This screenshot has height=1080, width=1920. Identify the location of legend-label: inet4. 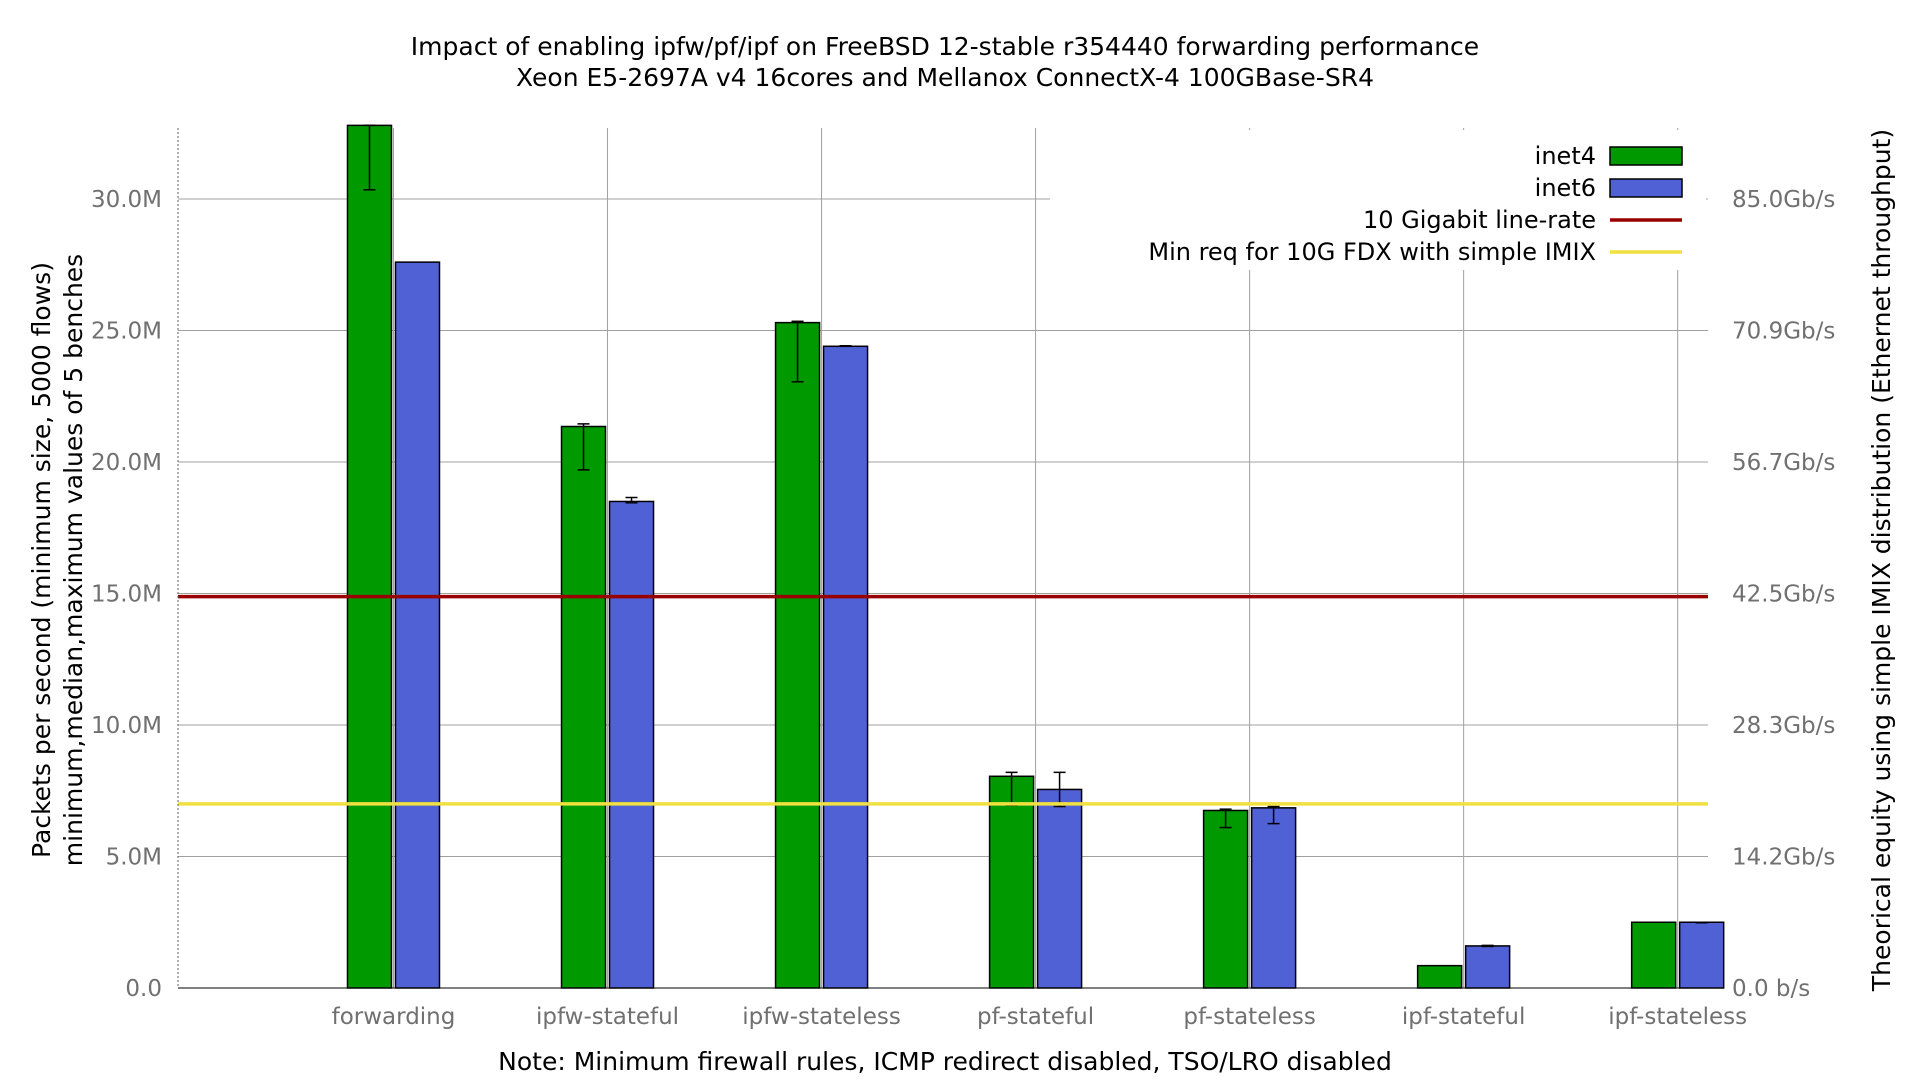
(1565, 156).